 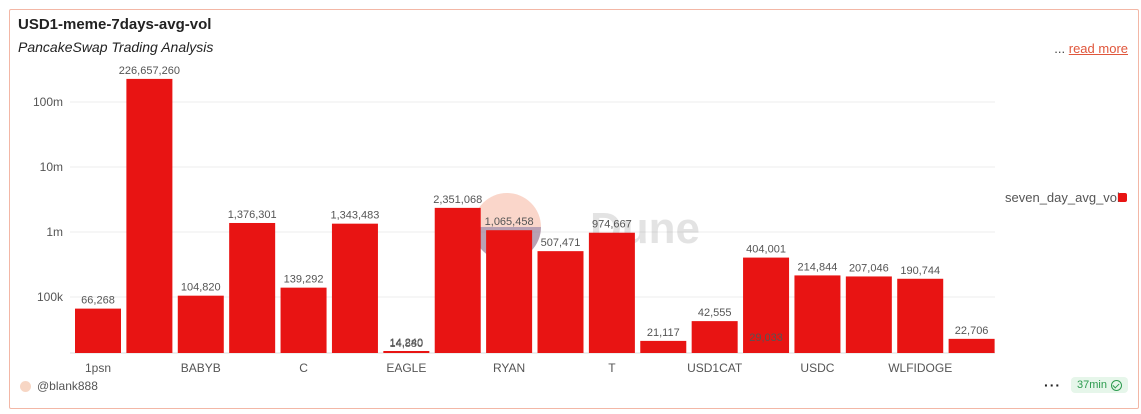 I want to click on chart-subtitle: PancakeSwap Trading Analysis, so click(x=116, y=47).